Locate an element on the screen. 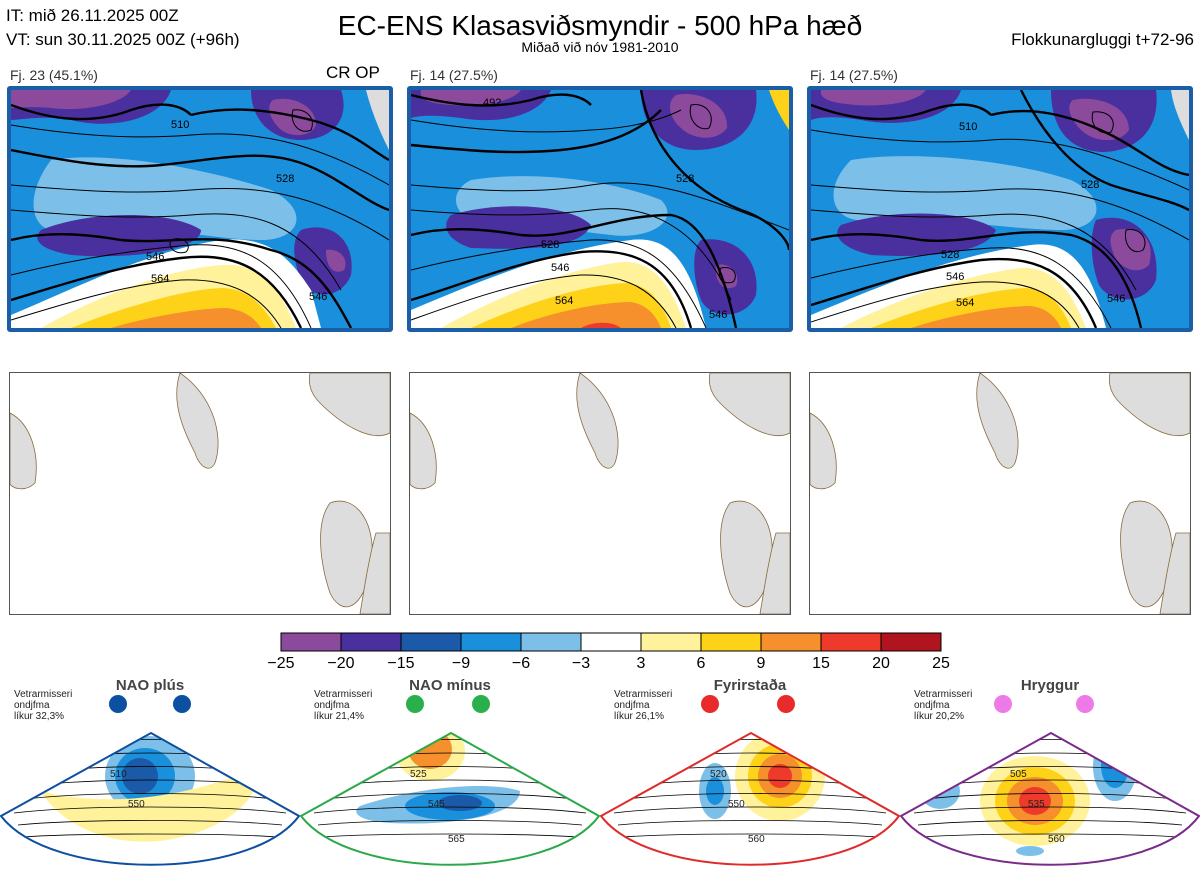 The height and width of the screenshot is (871, 1200). colorbar-tick-label: 3 is located at coordinates (641, 663).